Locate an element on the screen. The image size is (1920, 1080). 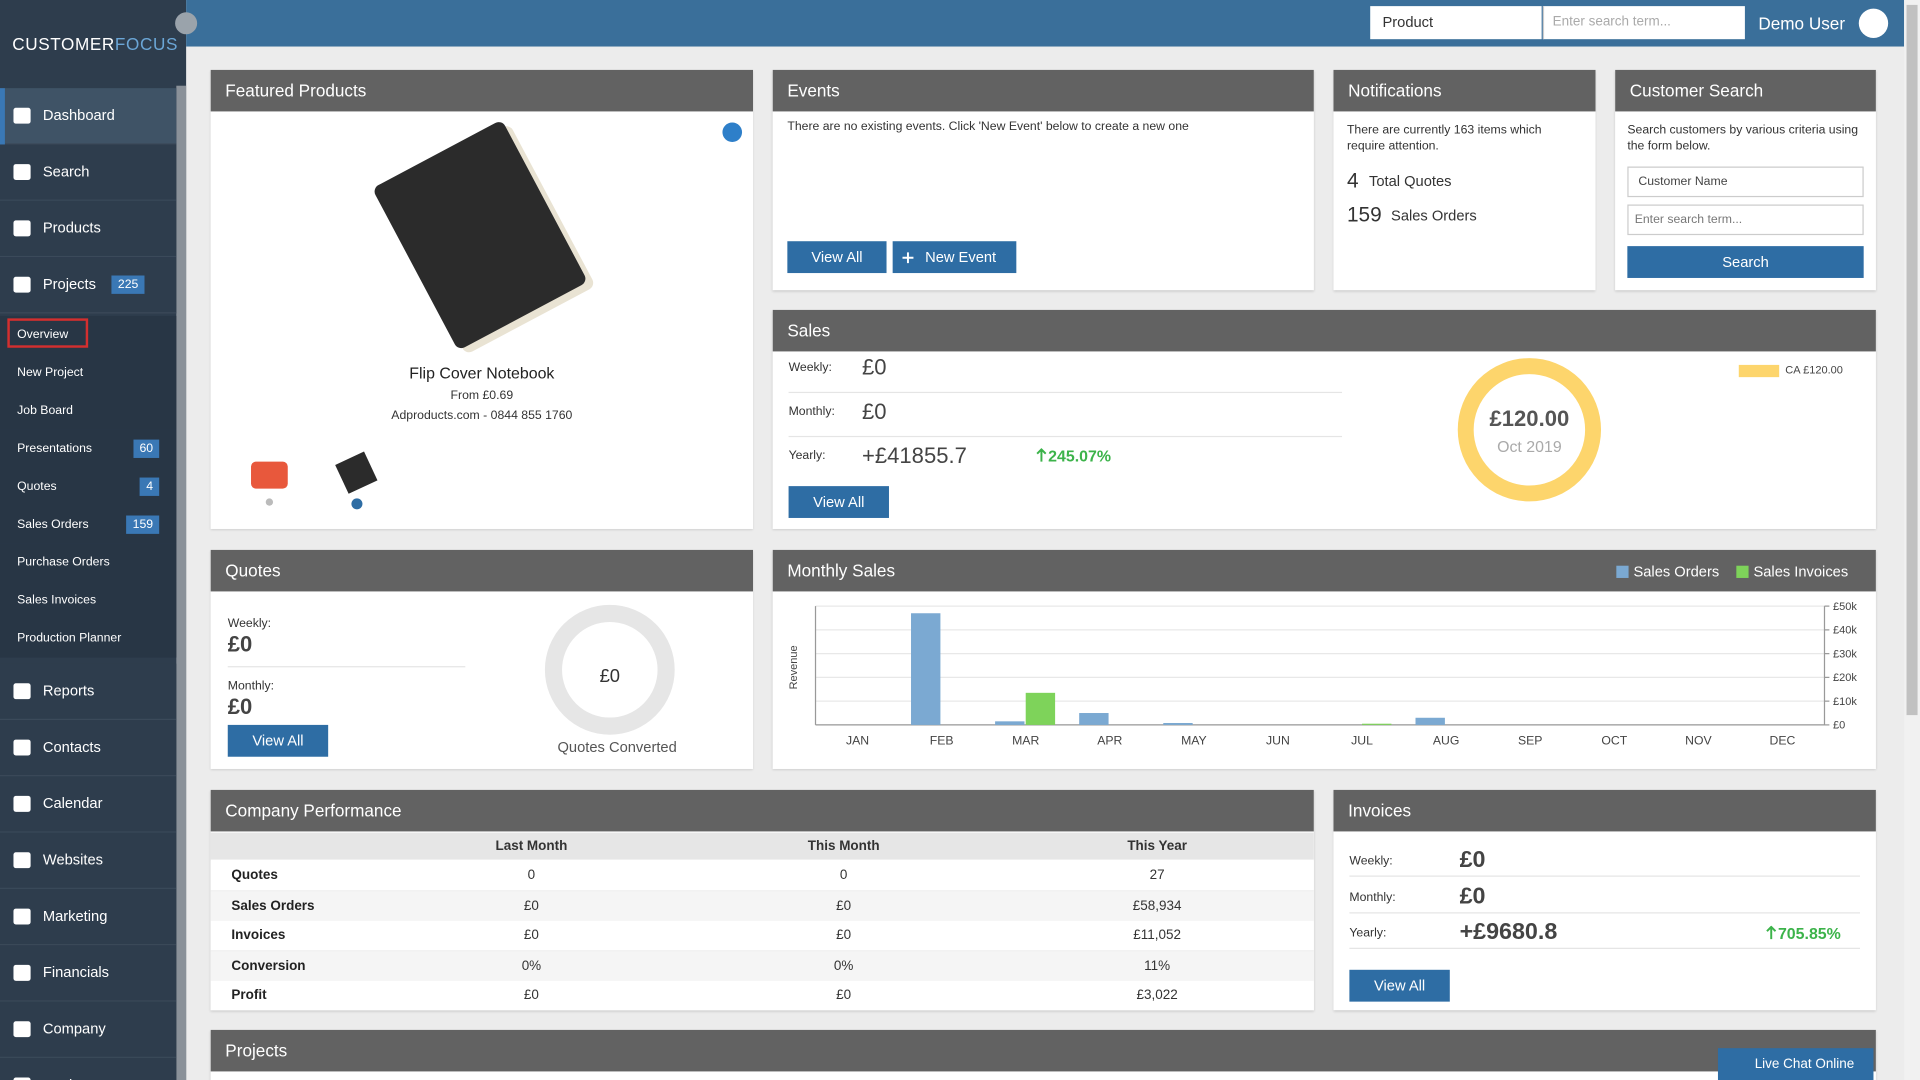
row-label: Monthly: is located at coordinates (1372, 897).